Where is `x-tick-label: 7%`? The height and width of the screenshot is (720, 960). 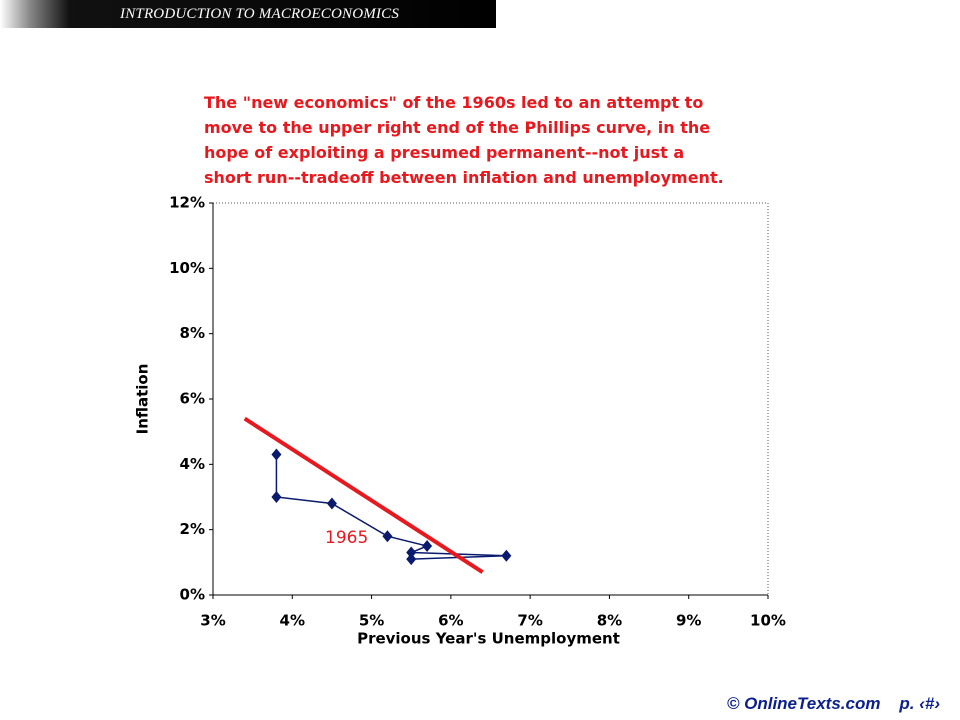 x-tick-label: 7% is located at coordinates (529, 621).